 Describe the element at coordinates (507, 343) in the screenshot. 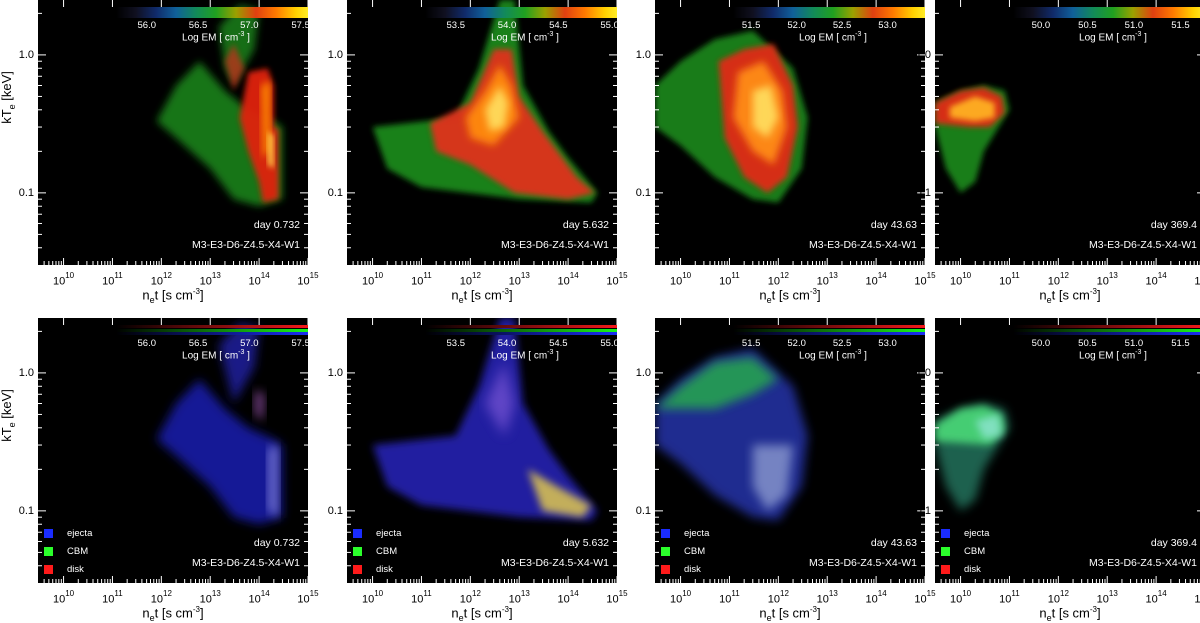

I see `colorbar-tick-label: 54.0` at that location.